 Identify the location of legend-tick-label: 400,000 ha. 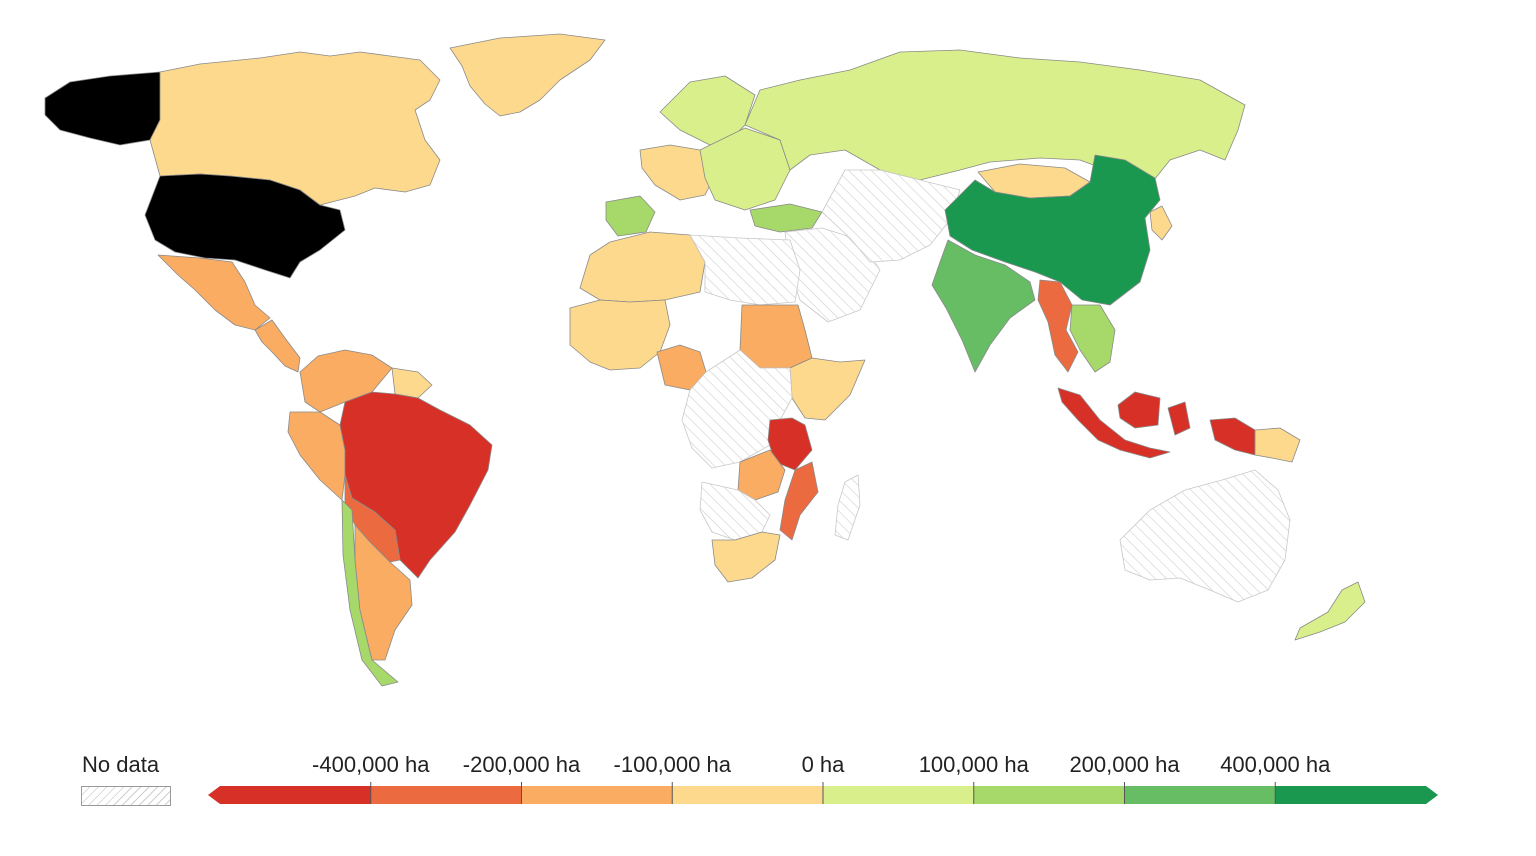
(1275, 764).